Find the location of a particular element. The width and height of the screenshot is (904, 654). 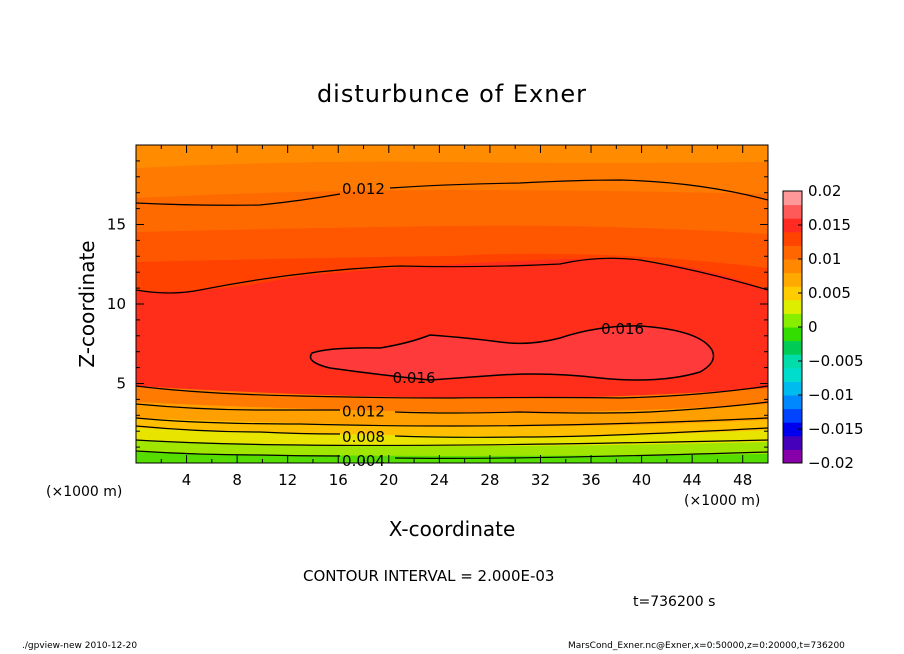

colorbar-tick-label: 0.005 is located at coordinates (829, 293).